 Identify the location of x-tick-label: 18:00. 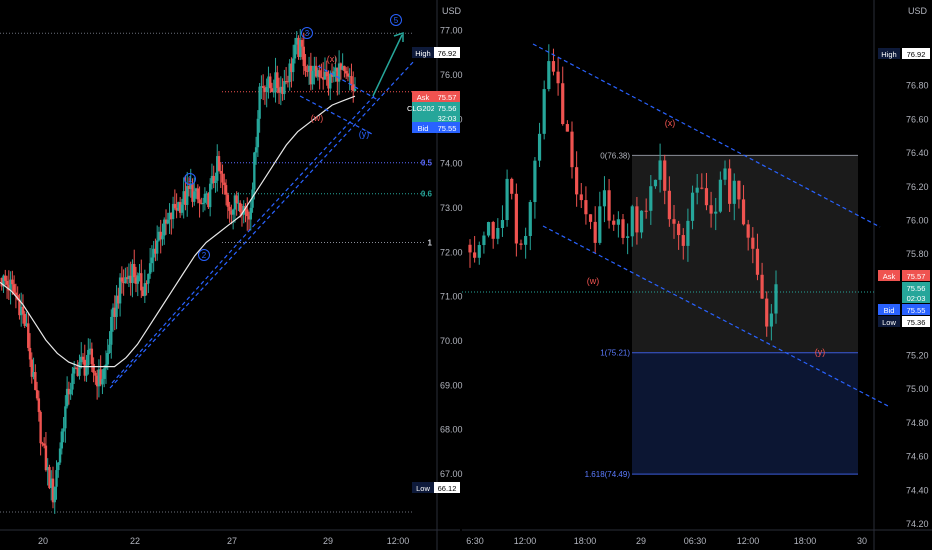
(805, 541).